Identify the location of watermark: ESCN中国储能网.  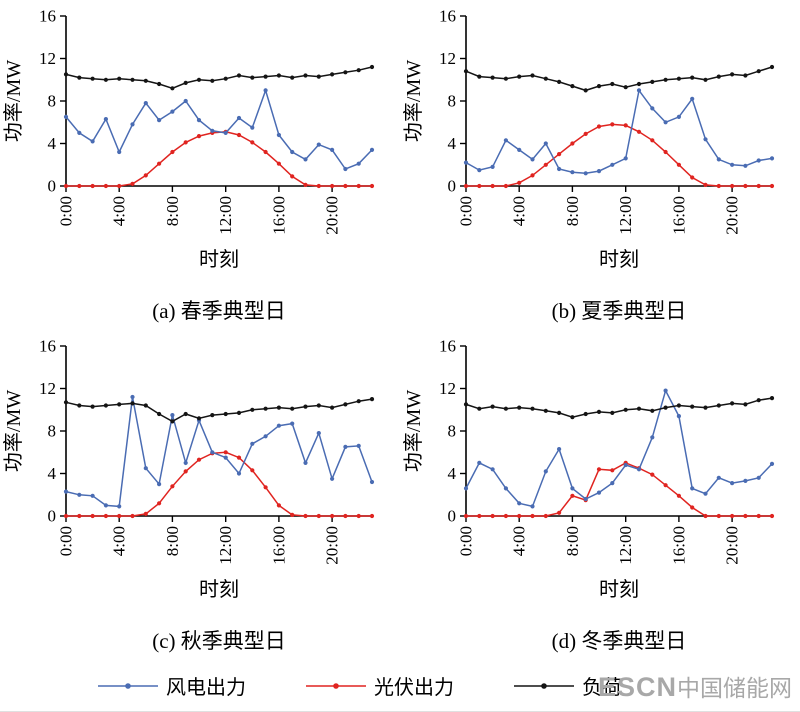
(695, 686).